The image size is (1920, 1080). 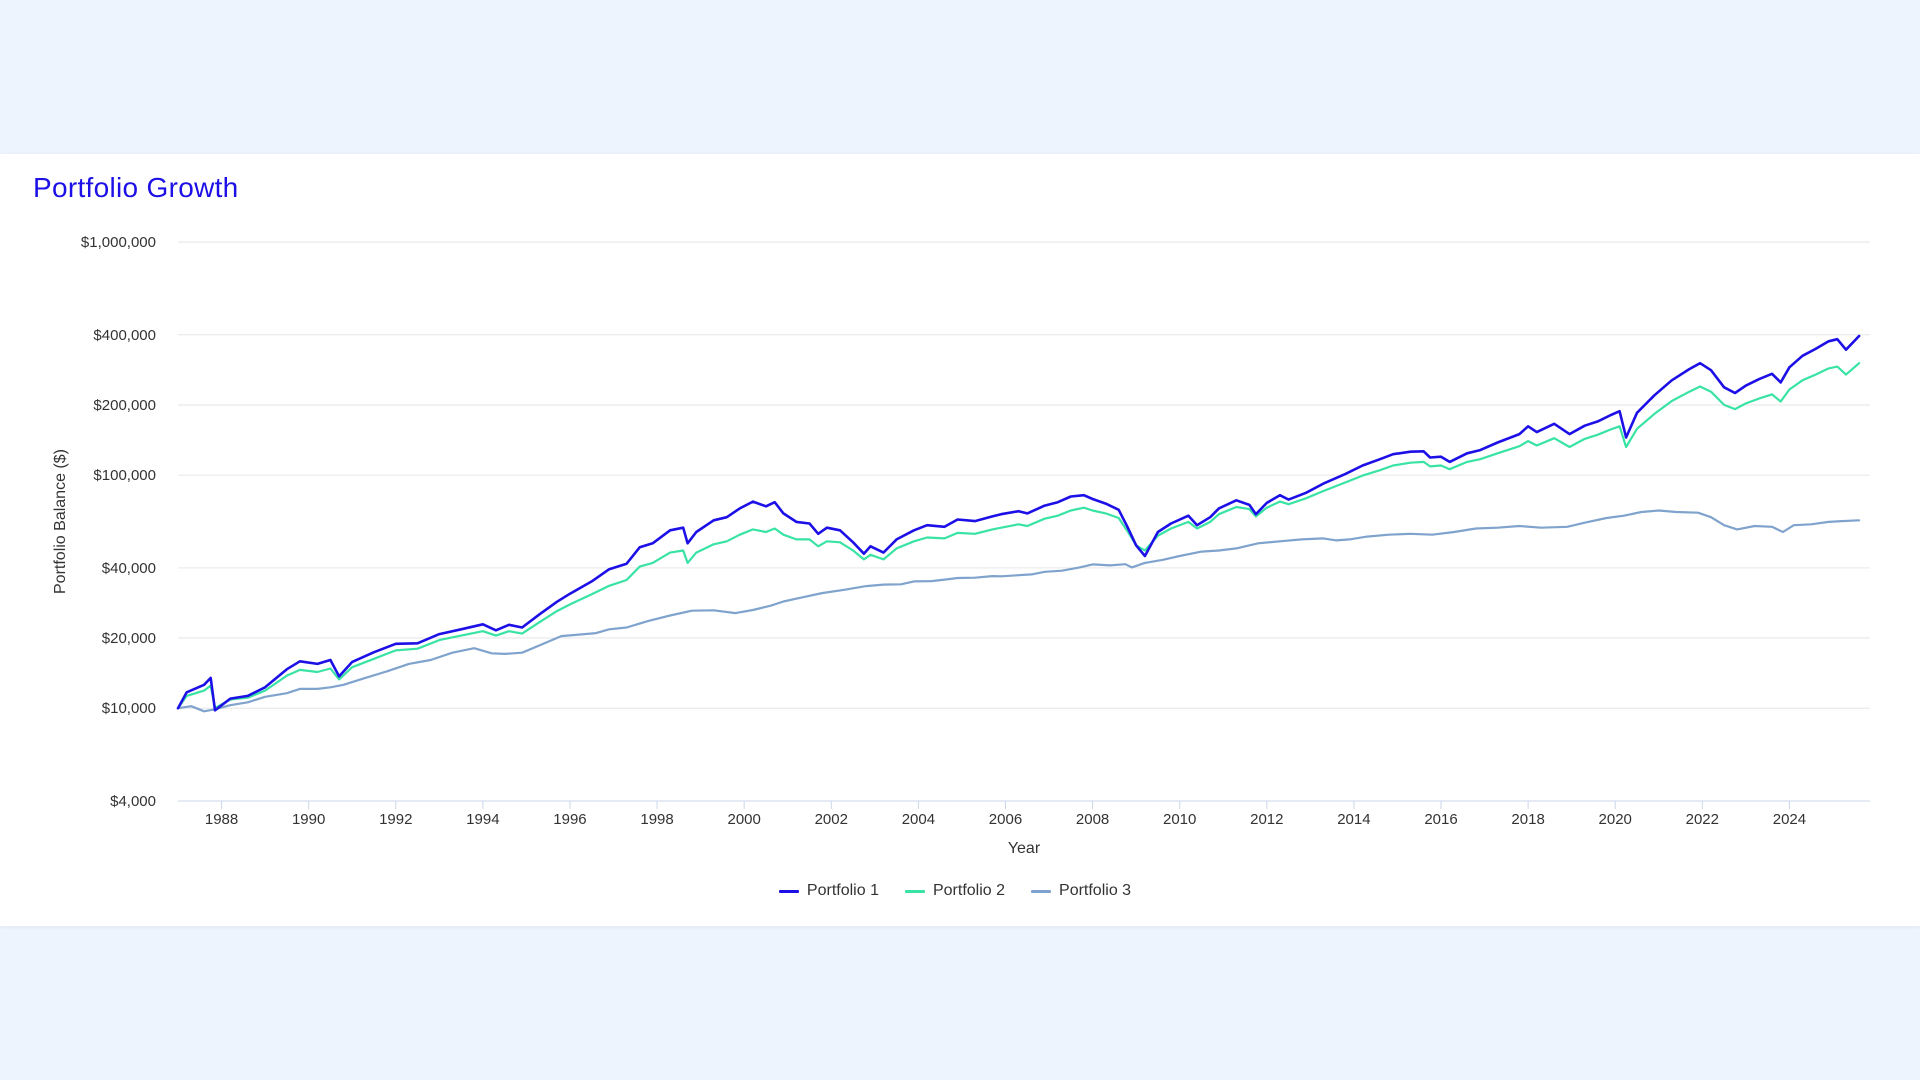 I want to click on legend-label: Portfolio 3, so click(x=1095, y=890).